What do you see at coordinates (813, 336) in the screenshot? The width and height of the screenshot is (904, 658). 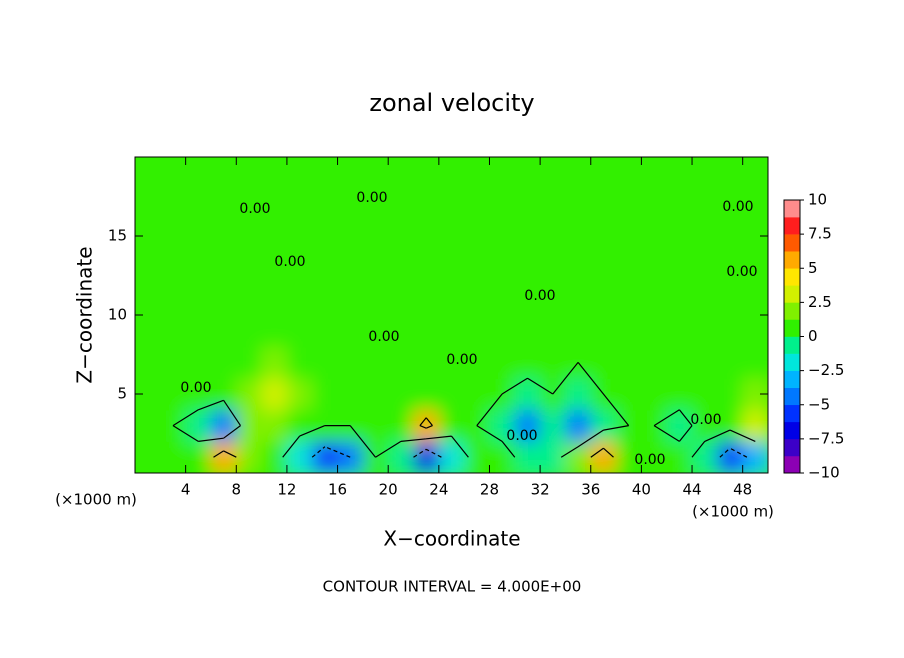 I see `colorbar-tick-label: 0` at bounding box center [813, 336].